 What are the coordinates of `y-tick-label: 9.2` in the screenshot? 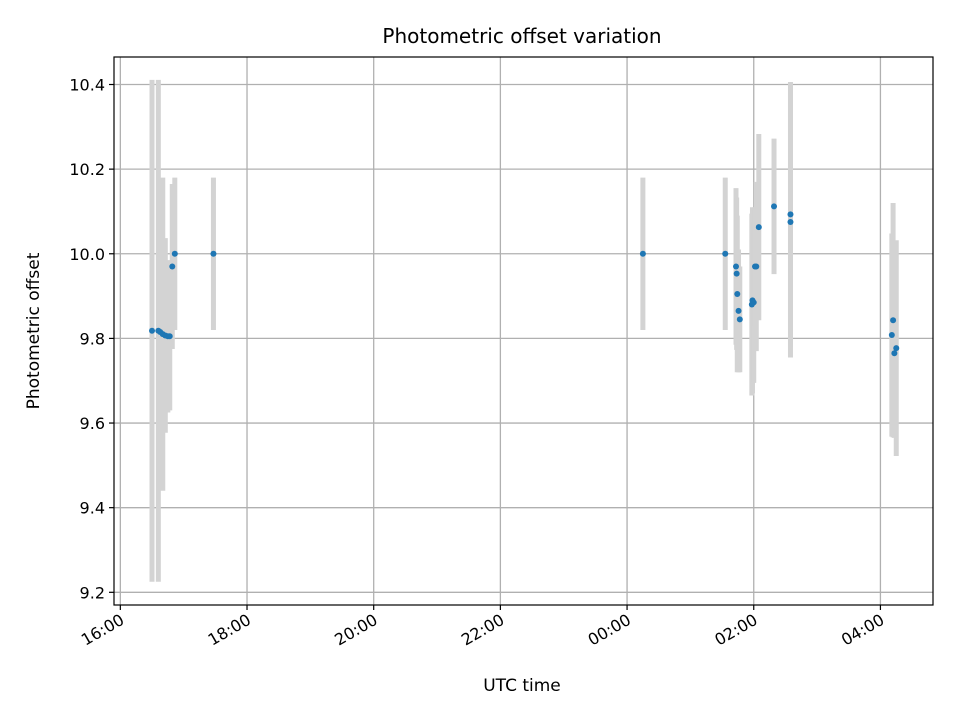 It's located at (92, 592).